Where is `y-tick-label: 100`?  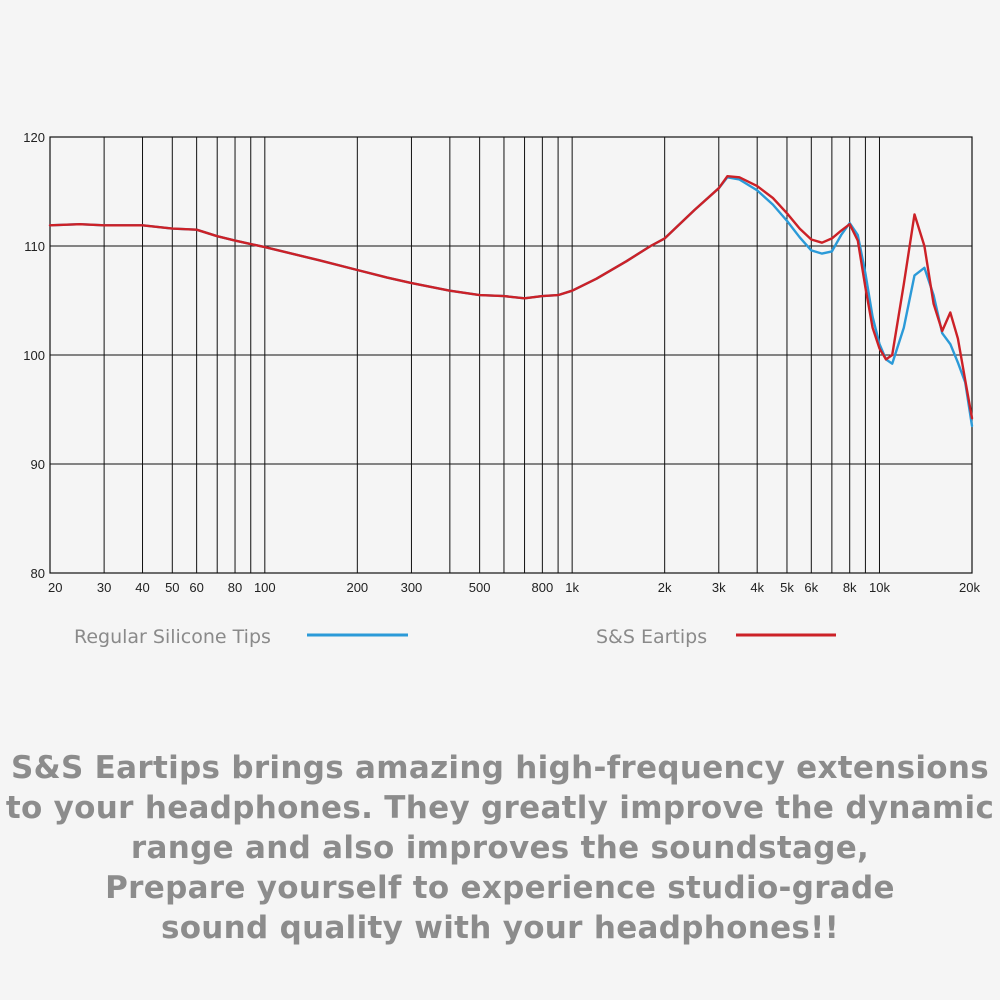
y-tick-label: 100 is located at coordinates (34, 355).